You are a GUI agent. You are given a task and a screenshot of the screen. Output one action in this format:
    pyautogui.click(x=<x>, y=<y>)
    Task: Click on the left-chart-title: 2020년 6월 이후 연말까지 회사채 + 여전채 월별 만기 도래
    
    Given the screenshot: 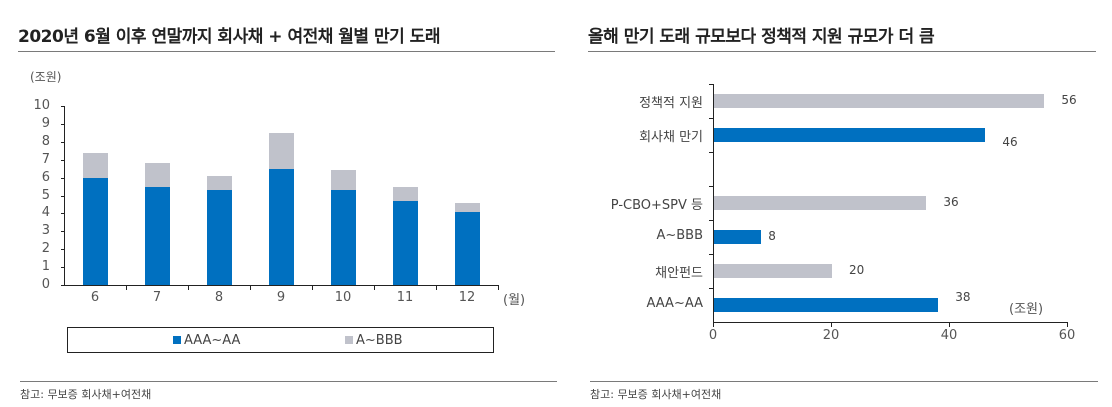 What is the action you would take?
    pyautogui.click(x=229, y=37)
    